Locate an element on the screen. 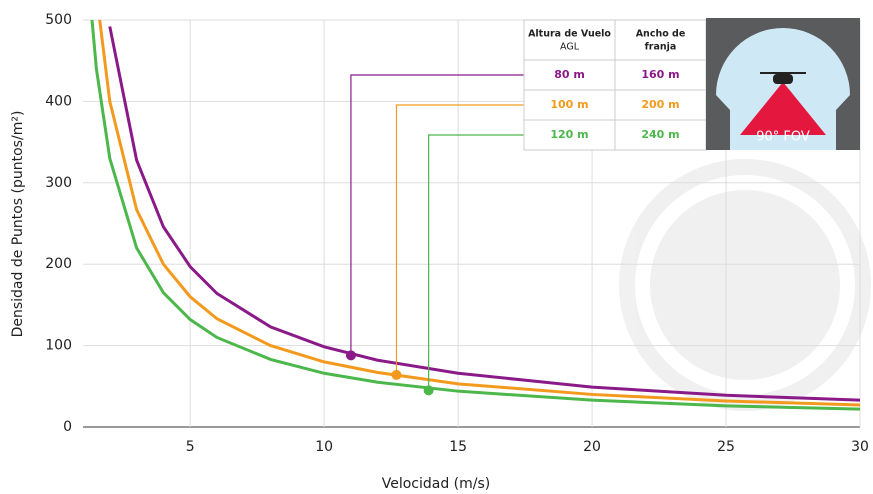 Image resolution: width=873 pixels, height=494 pixels. y-tick-label: 400 is located at coordinates (58, 101).